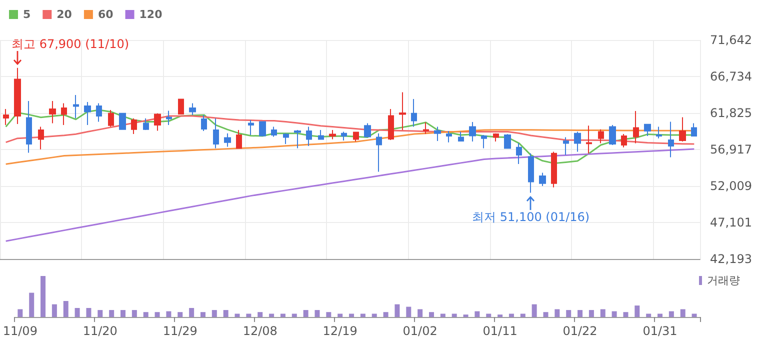 This screenshot has width=759, height=341. I want to click on legend-label: 5, so click(27, 14).